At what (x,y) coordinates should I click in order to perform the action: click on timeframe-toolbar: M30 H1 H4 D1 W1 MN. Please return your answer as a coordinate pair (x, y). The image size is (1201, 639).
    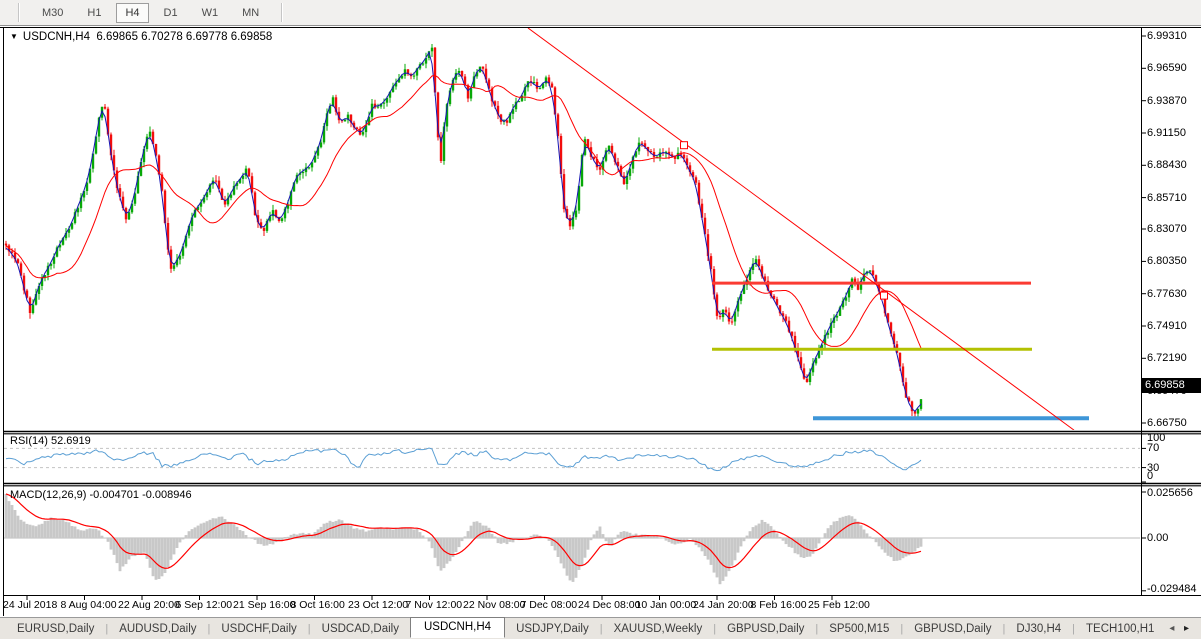
    Looking at the image, I should click on (600, 13).